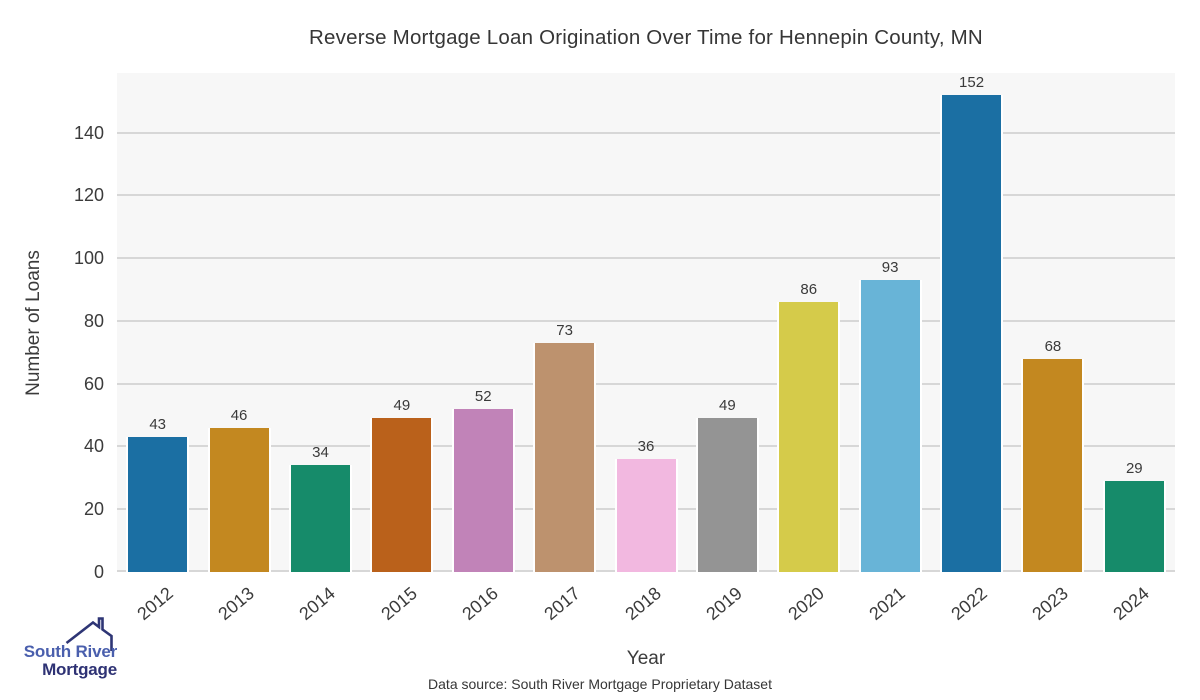 The image size is (1200, 700). I want to click on y-tick-label-0: 0, so click(98, 572).